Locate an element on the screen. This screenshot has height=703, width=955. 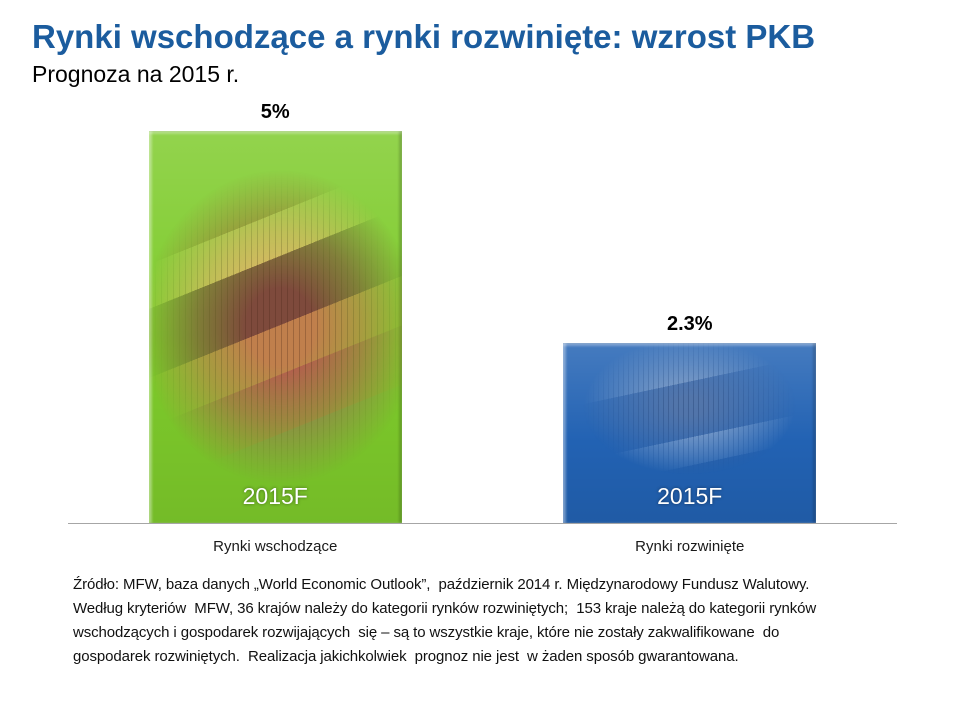
bar-emerging-markets: 2015F is located at coordinates (275, 327).